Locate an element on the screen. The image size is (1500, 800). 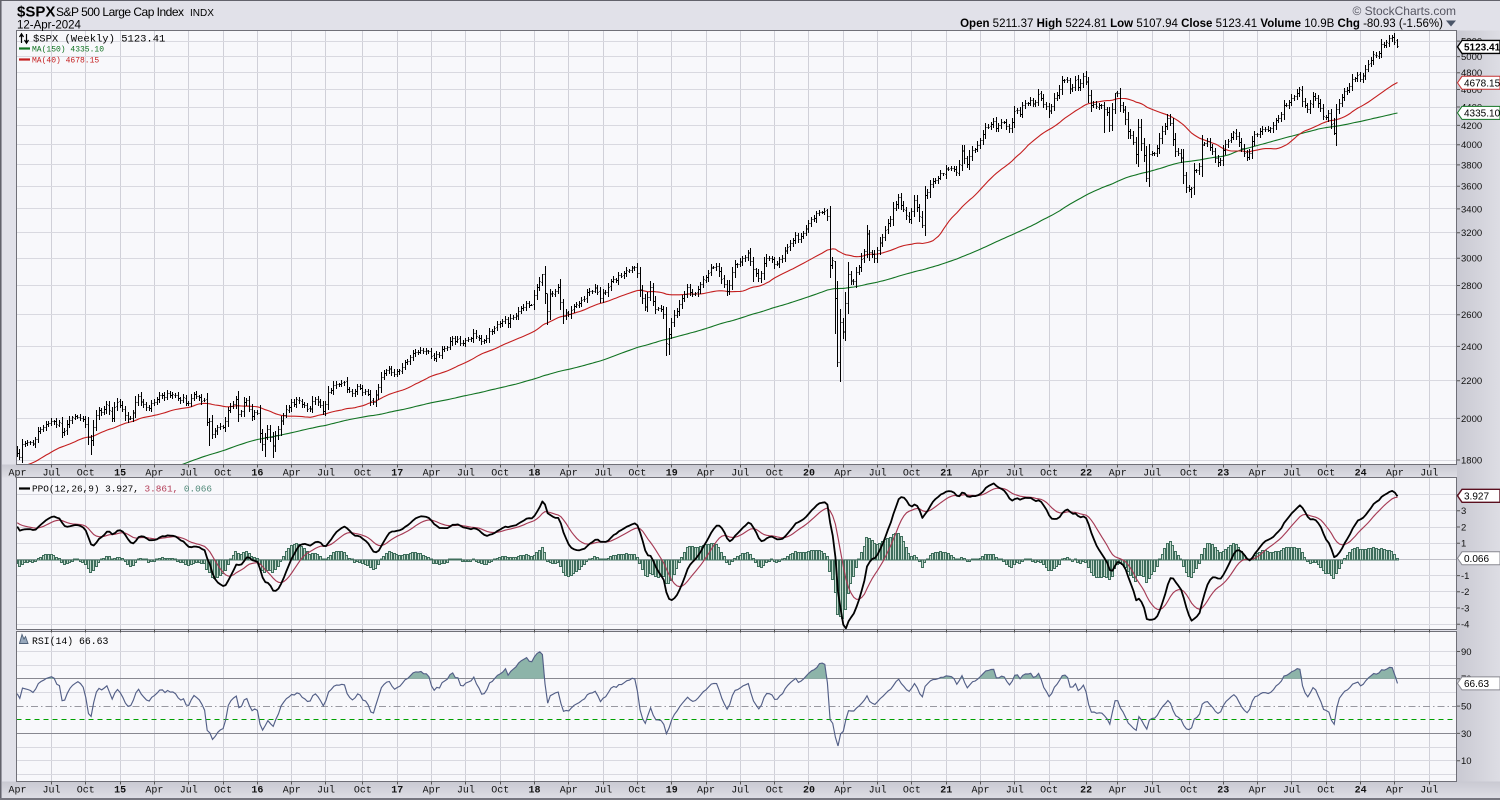
svg-text: 2 is located at coordinates (1463, 527).